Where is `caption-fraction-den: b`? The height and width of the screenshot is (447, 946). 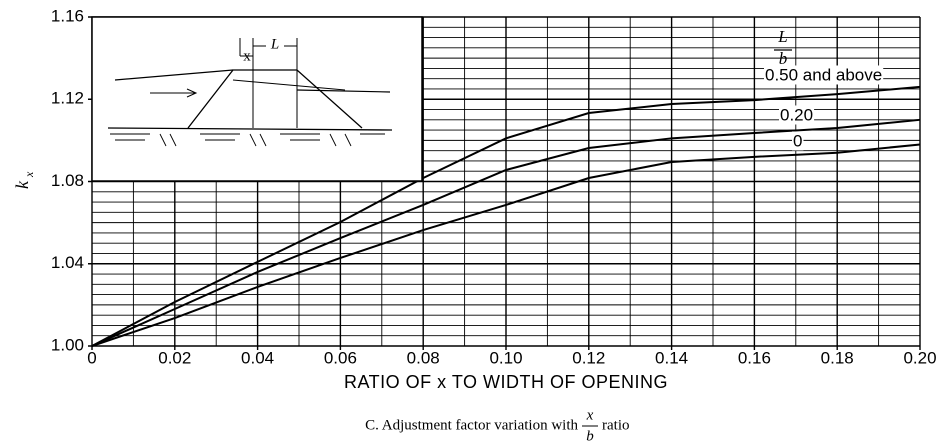 caption-fraction-den: b is located at coordinates (590, 436).